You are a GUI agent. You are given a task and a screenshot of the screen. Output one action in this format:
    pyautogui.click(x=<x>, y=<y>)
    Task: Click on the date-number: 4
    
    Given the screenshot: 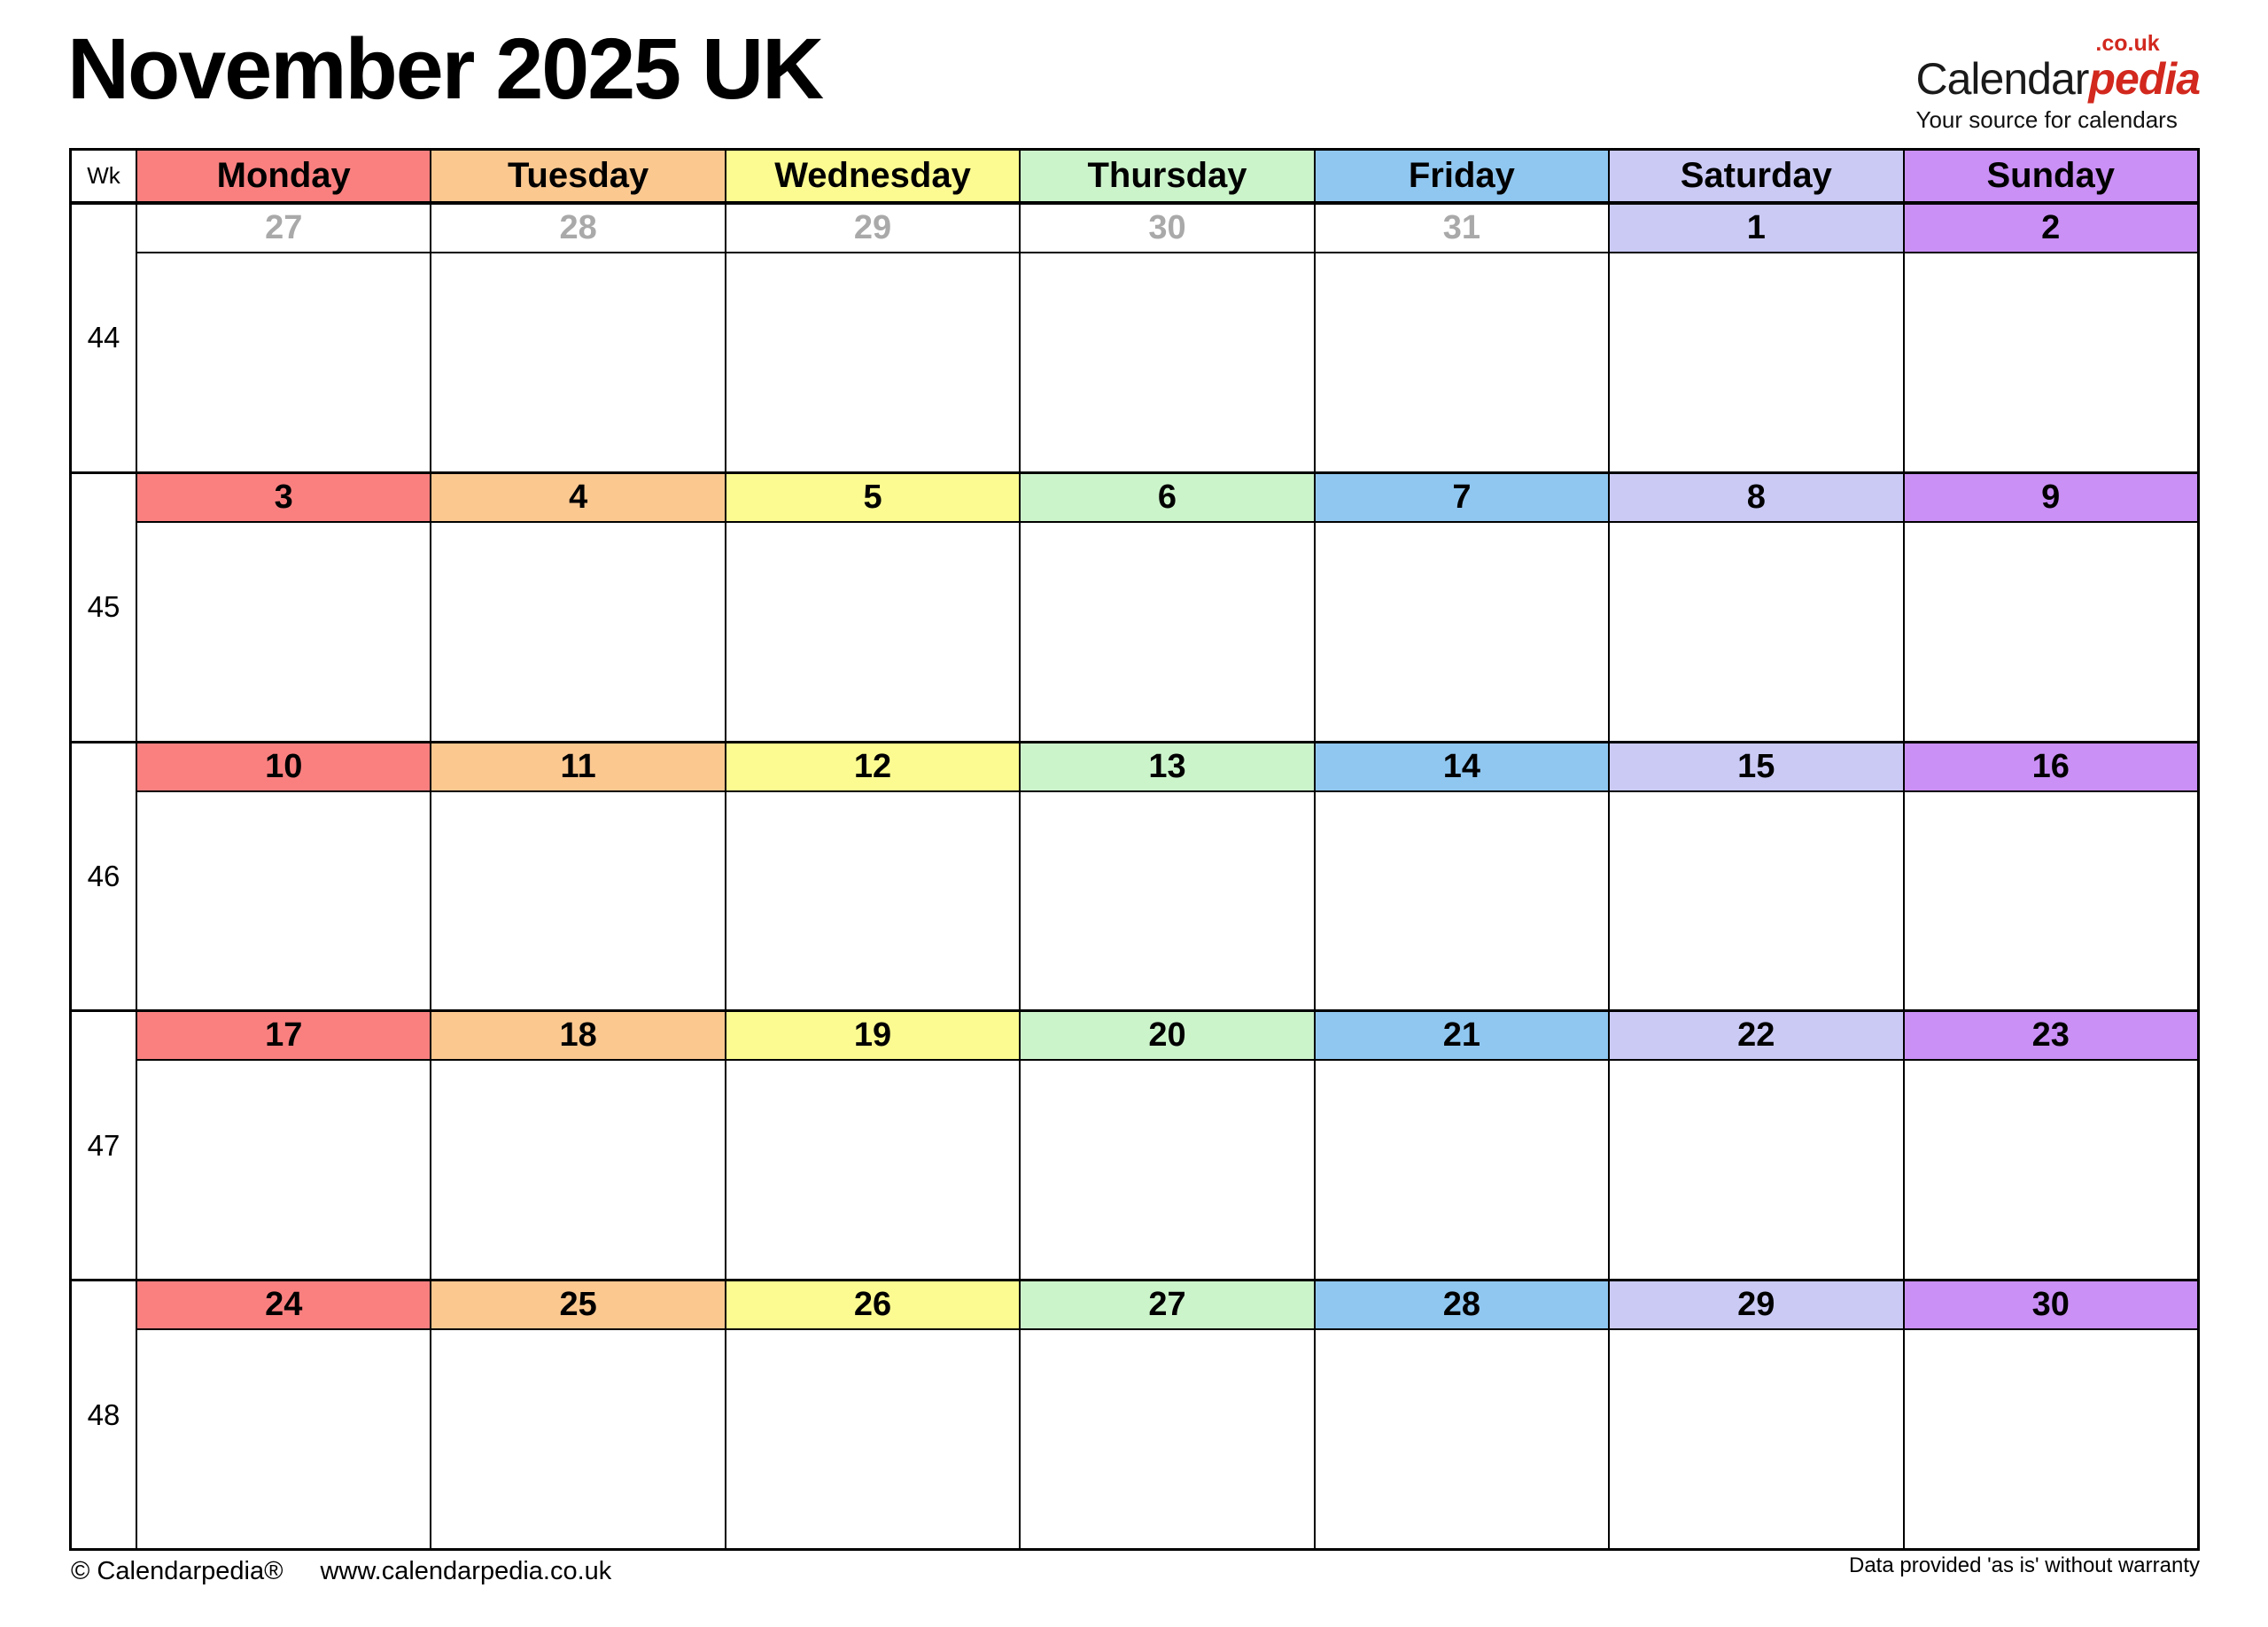 What is the action you would take?
    pyautogui.click(x=578, y=498)
    